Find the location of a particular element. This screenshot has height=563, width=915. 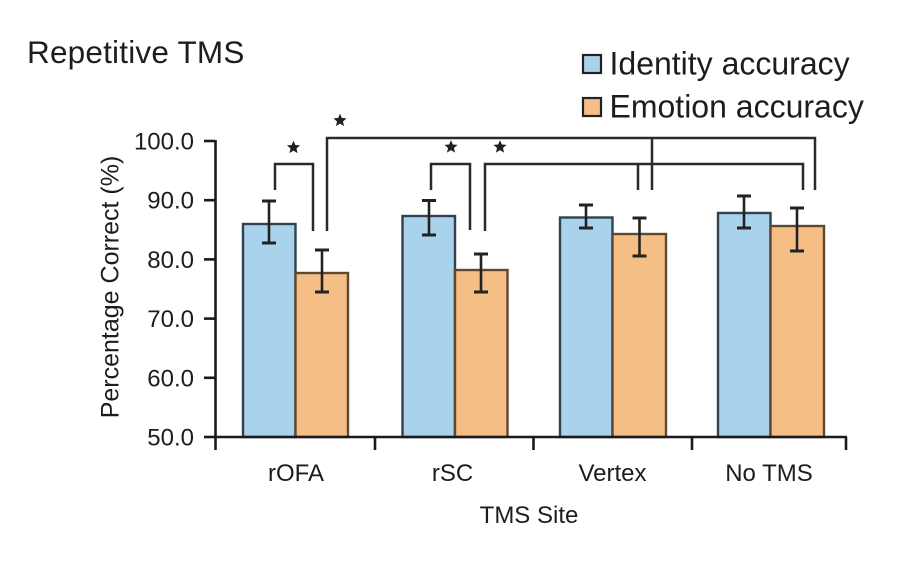

svg-text: Vertex is located at coordinates (612, 473).